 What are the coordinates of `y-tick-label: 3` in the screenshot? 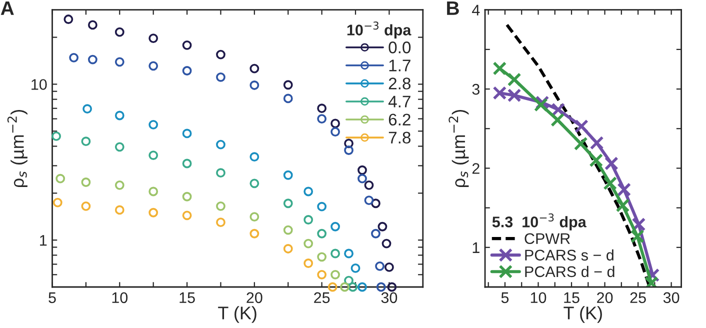 It's located at (476, 89).